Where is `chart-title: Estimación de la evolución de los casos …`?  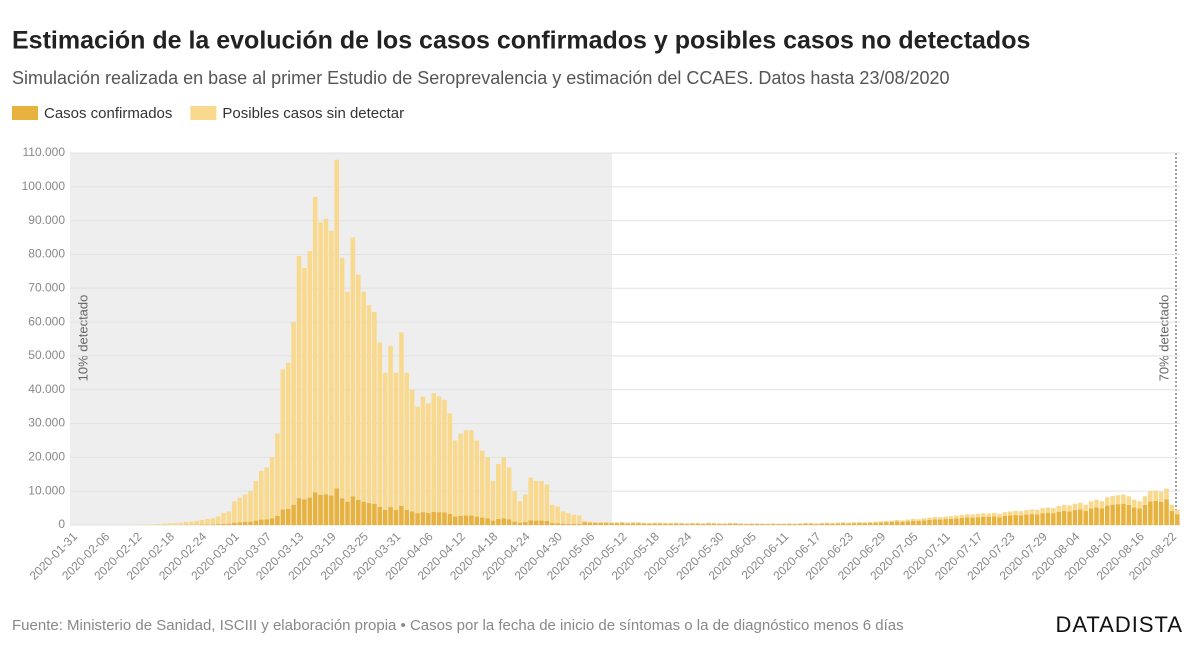 chart-title: Estimación de la evolución de los casos … is located at coordinates (521, 41).